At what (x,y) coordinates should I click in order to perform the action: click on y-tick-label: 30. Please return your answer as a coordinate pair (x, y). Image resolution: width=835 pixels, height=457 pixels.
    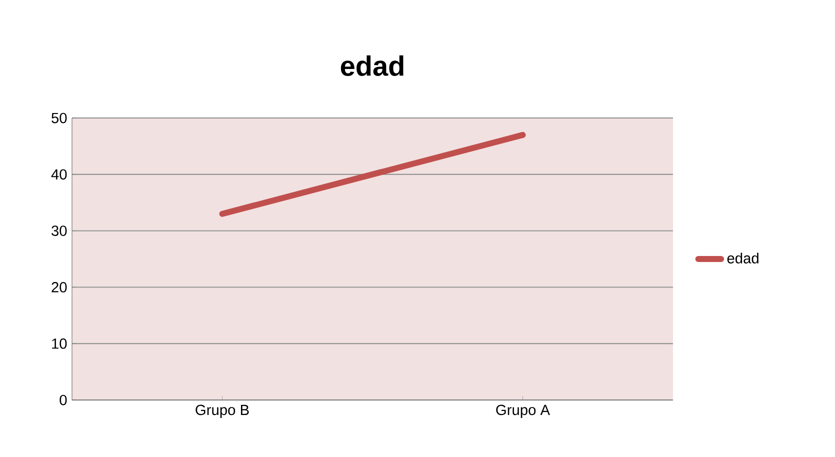
    Looking at the image, I should click on (59, 231).